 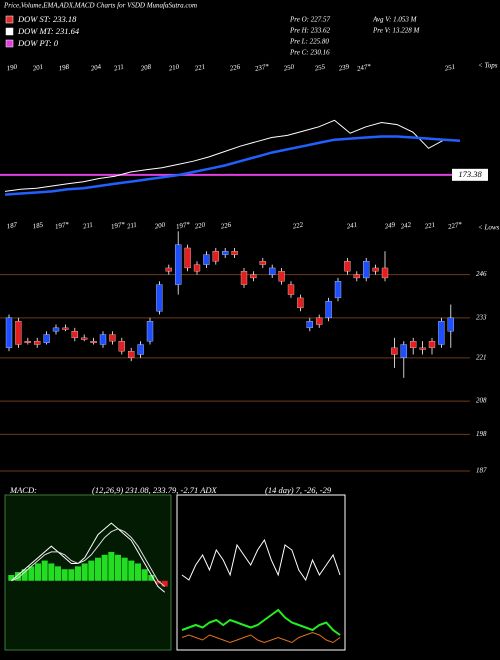 I want to click on bottom-label: 222, so click(x=298, y=226).